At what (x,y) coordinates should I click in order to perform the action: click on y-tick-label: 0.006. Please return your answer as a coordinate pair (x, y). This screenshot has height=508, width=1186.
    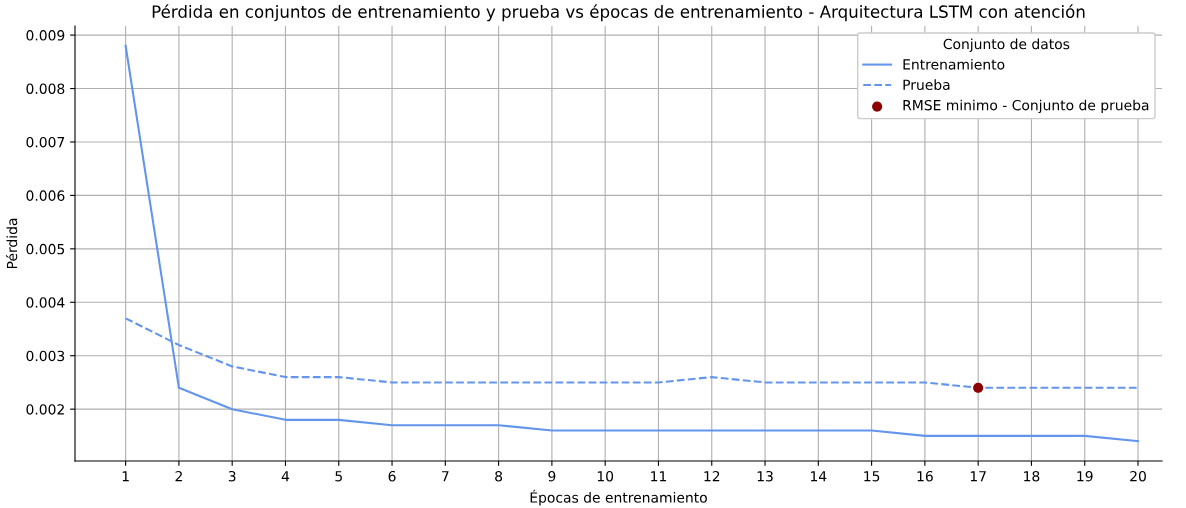
    Looking at the image, I should click on (45, 195).